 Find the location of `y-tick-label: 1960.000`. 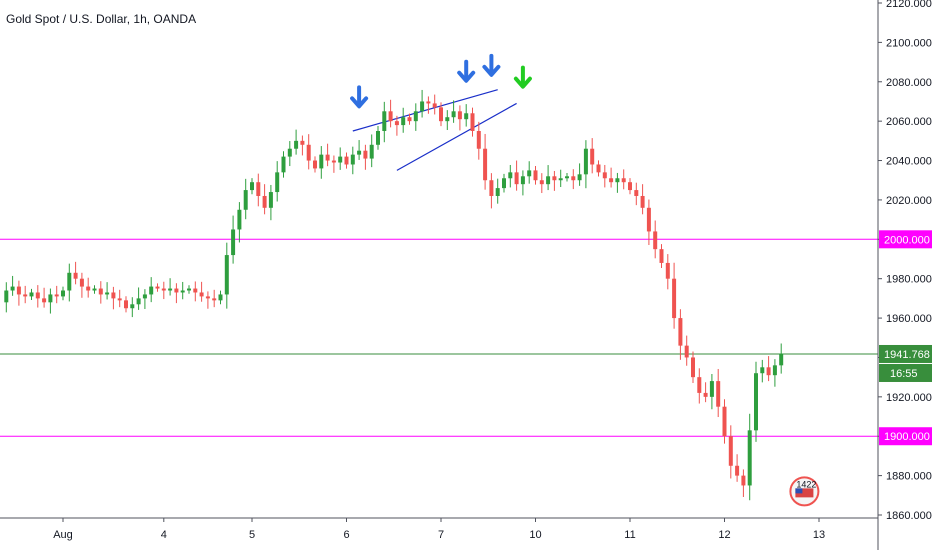

y-tick-label: 1960.000 is located at coordinates (909, 319).